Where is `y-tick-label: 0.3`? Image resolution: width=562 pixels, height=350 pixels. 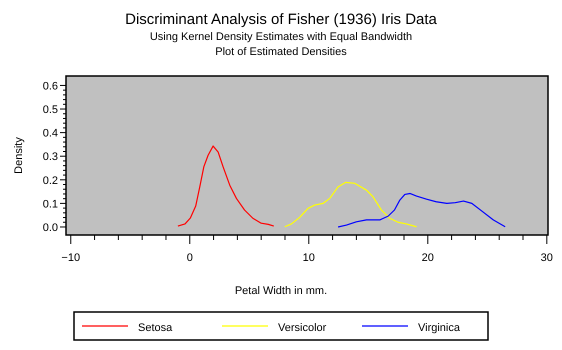 y-tick-label: 0.3 is located at coordinates (50, 157).